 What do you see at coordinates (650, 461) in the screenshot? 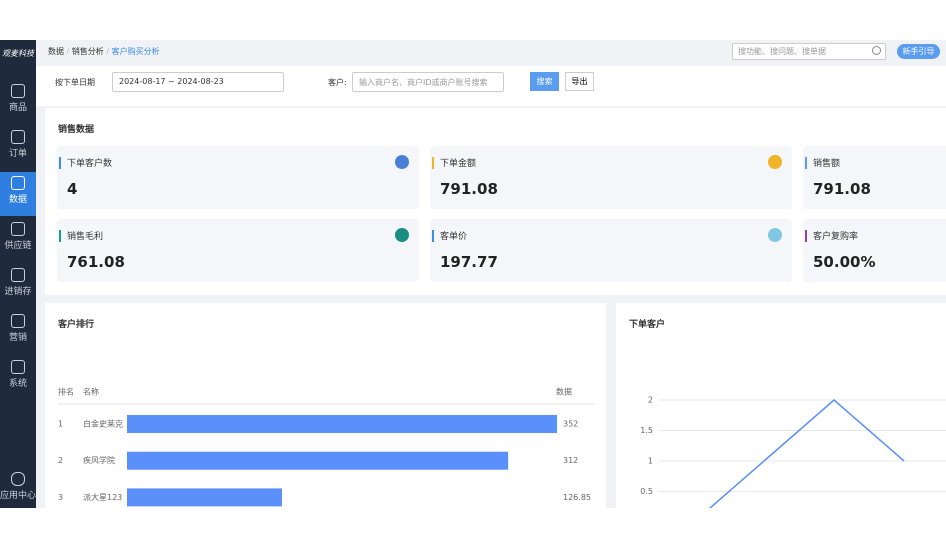
I see `y-tick-label: 1` at bounding box center [650, 461].